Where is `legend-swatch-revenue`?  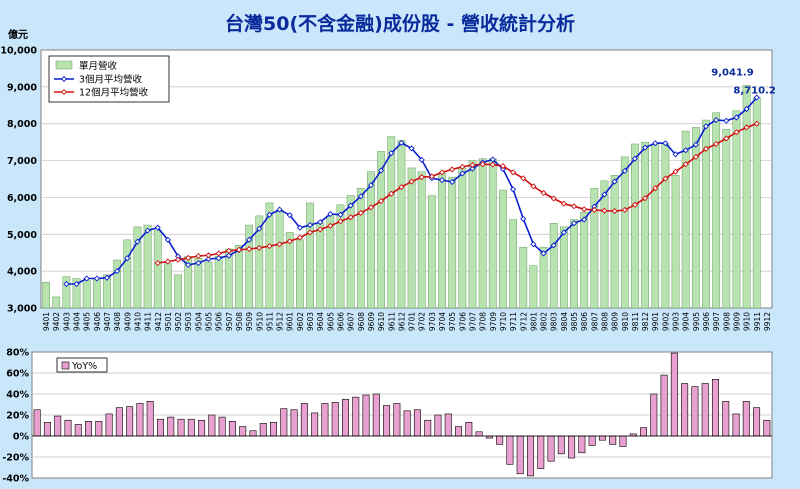
legend-swatch-revenue is located at coordinates (64, 65).